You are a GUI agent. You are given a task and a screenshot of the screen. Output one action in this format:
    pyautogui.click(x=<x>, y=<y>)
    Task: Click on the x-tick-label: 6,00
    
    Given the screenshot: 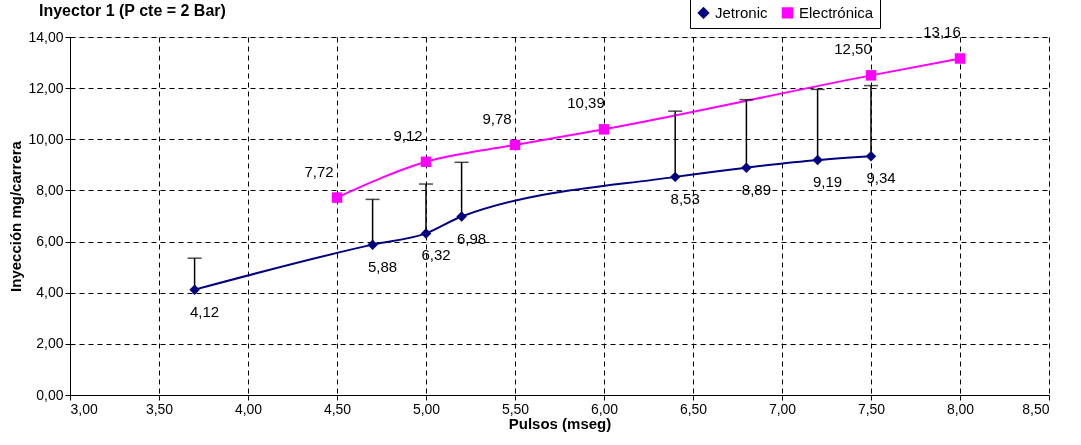 What is the action you would take?
    pyautogui.click(x=604, y=408)
    